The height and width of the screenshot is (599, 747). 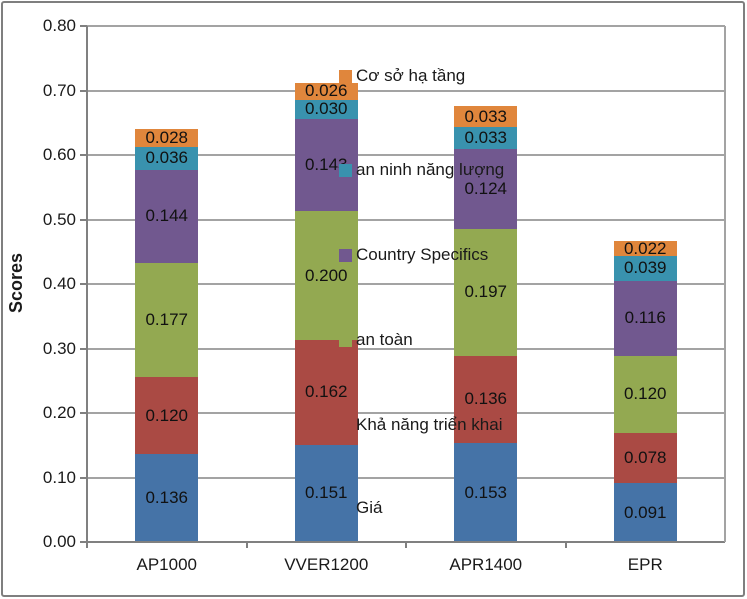 I want to click on data-label: 0.124, so click(x=486, y=188).